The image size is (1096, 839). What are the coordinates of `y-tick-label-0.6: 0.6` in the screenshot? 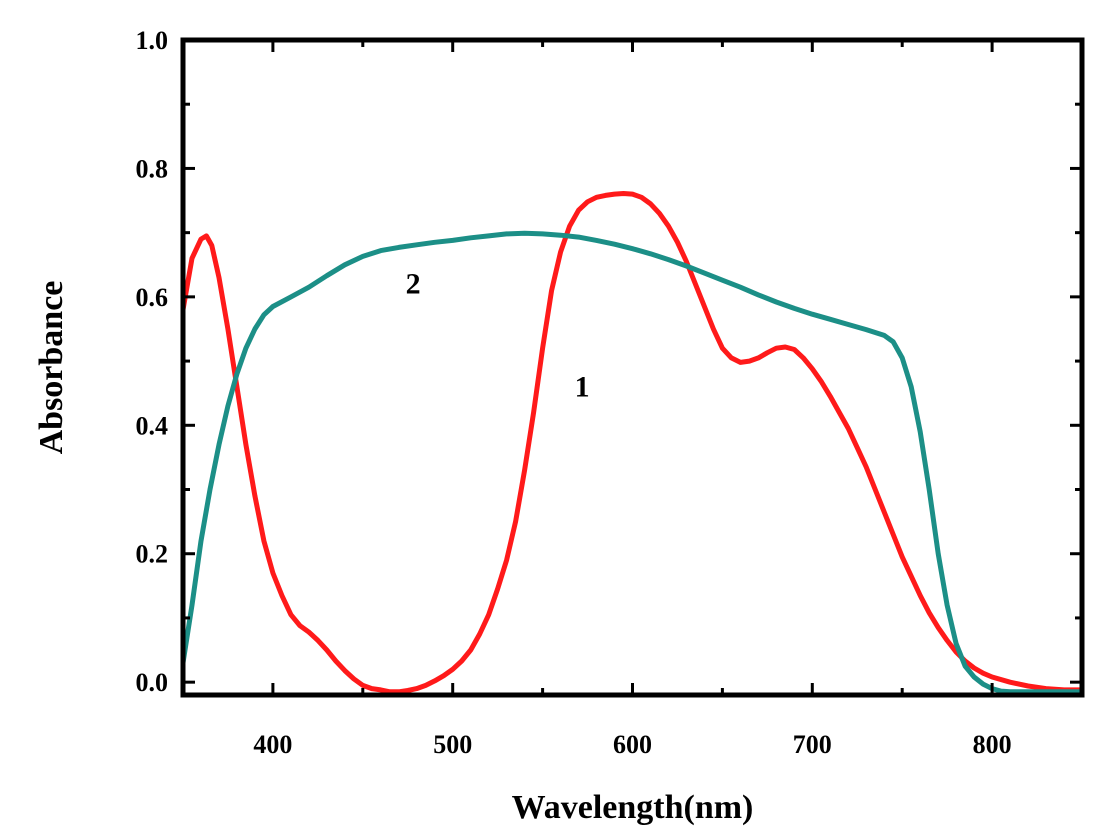 It's located at (152, 297).